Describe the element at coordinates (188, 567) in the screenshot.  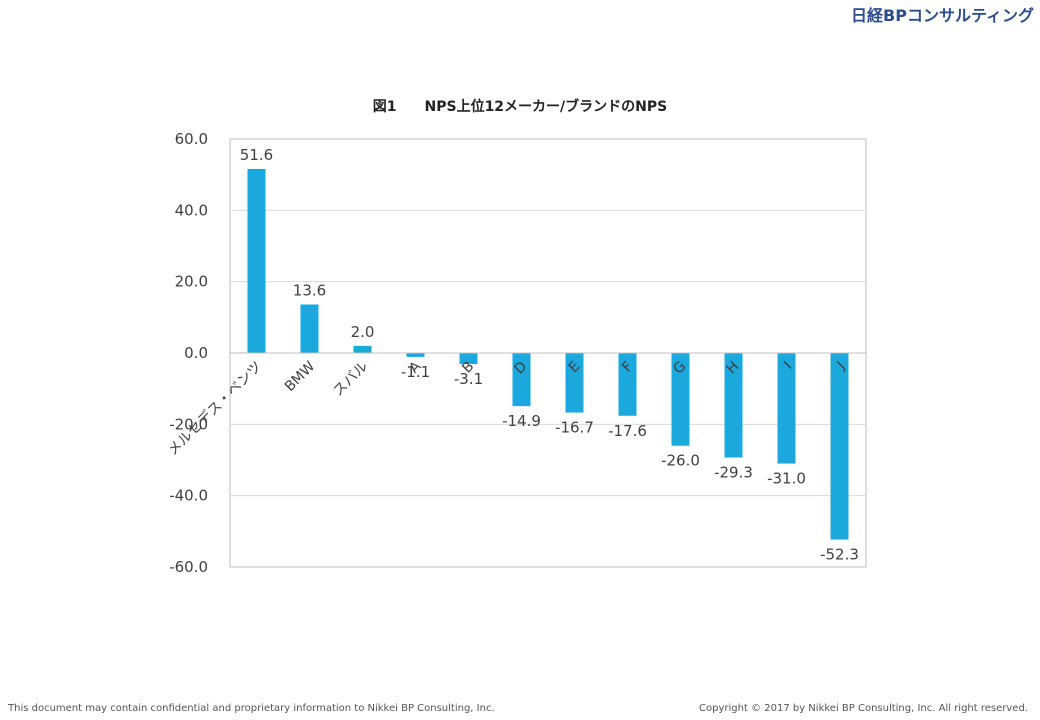
I see `y-tick-label: -60.0` at that location.